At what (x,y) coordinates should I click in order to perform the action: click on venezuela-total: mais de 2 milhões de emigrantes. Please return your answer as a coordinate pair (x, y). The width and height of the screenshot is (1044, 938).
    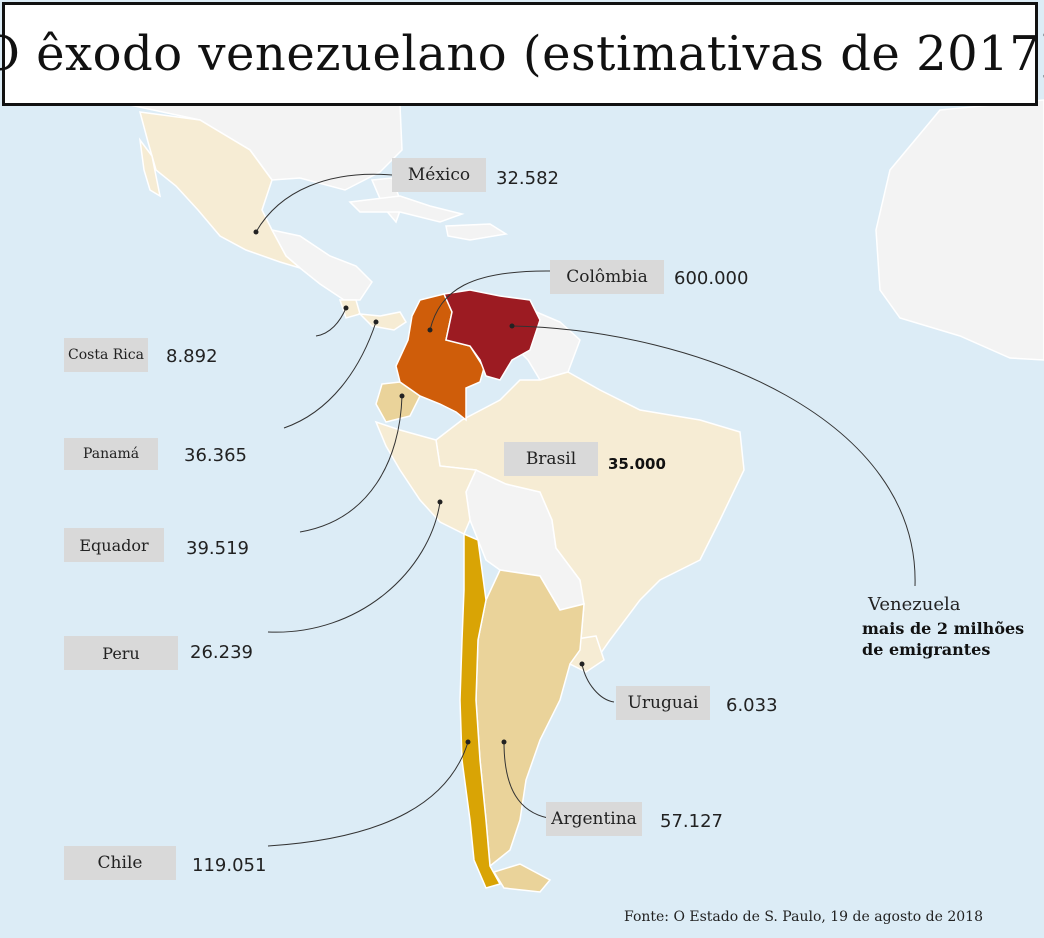
    Looking at the image, I should click on (943, 639).